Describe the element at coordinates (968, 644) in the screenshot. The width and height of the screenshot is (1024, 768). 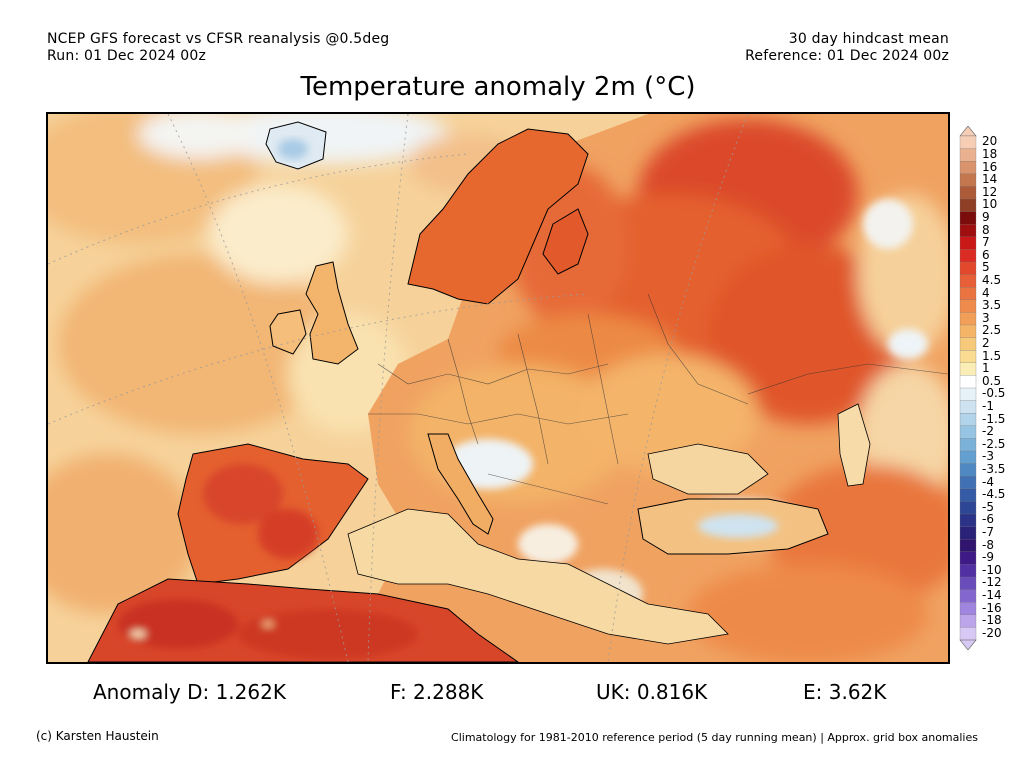
I see `colorbar-bottom-arrow` at that location.